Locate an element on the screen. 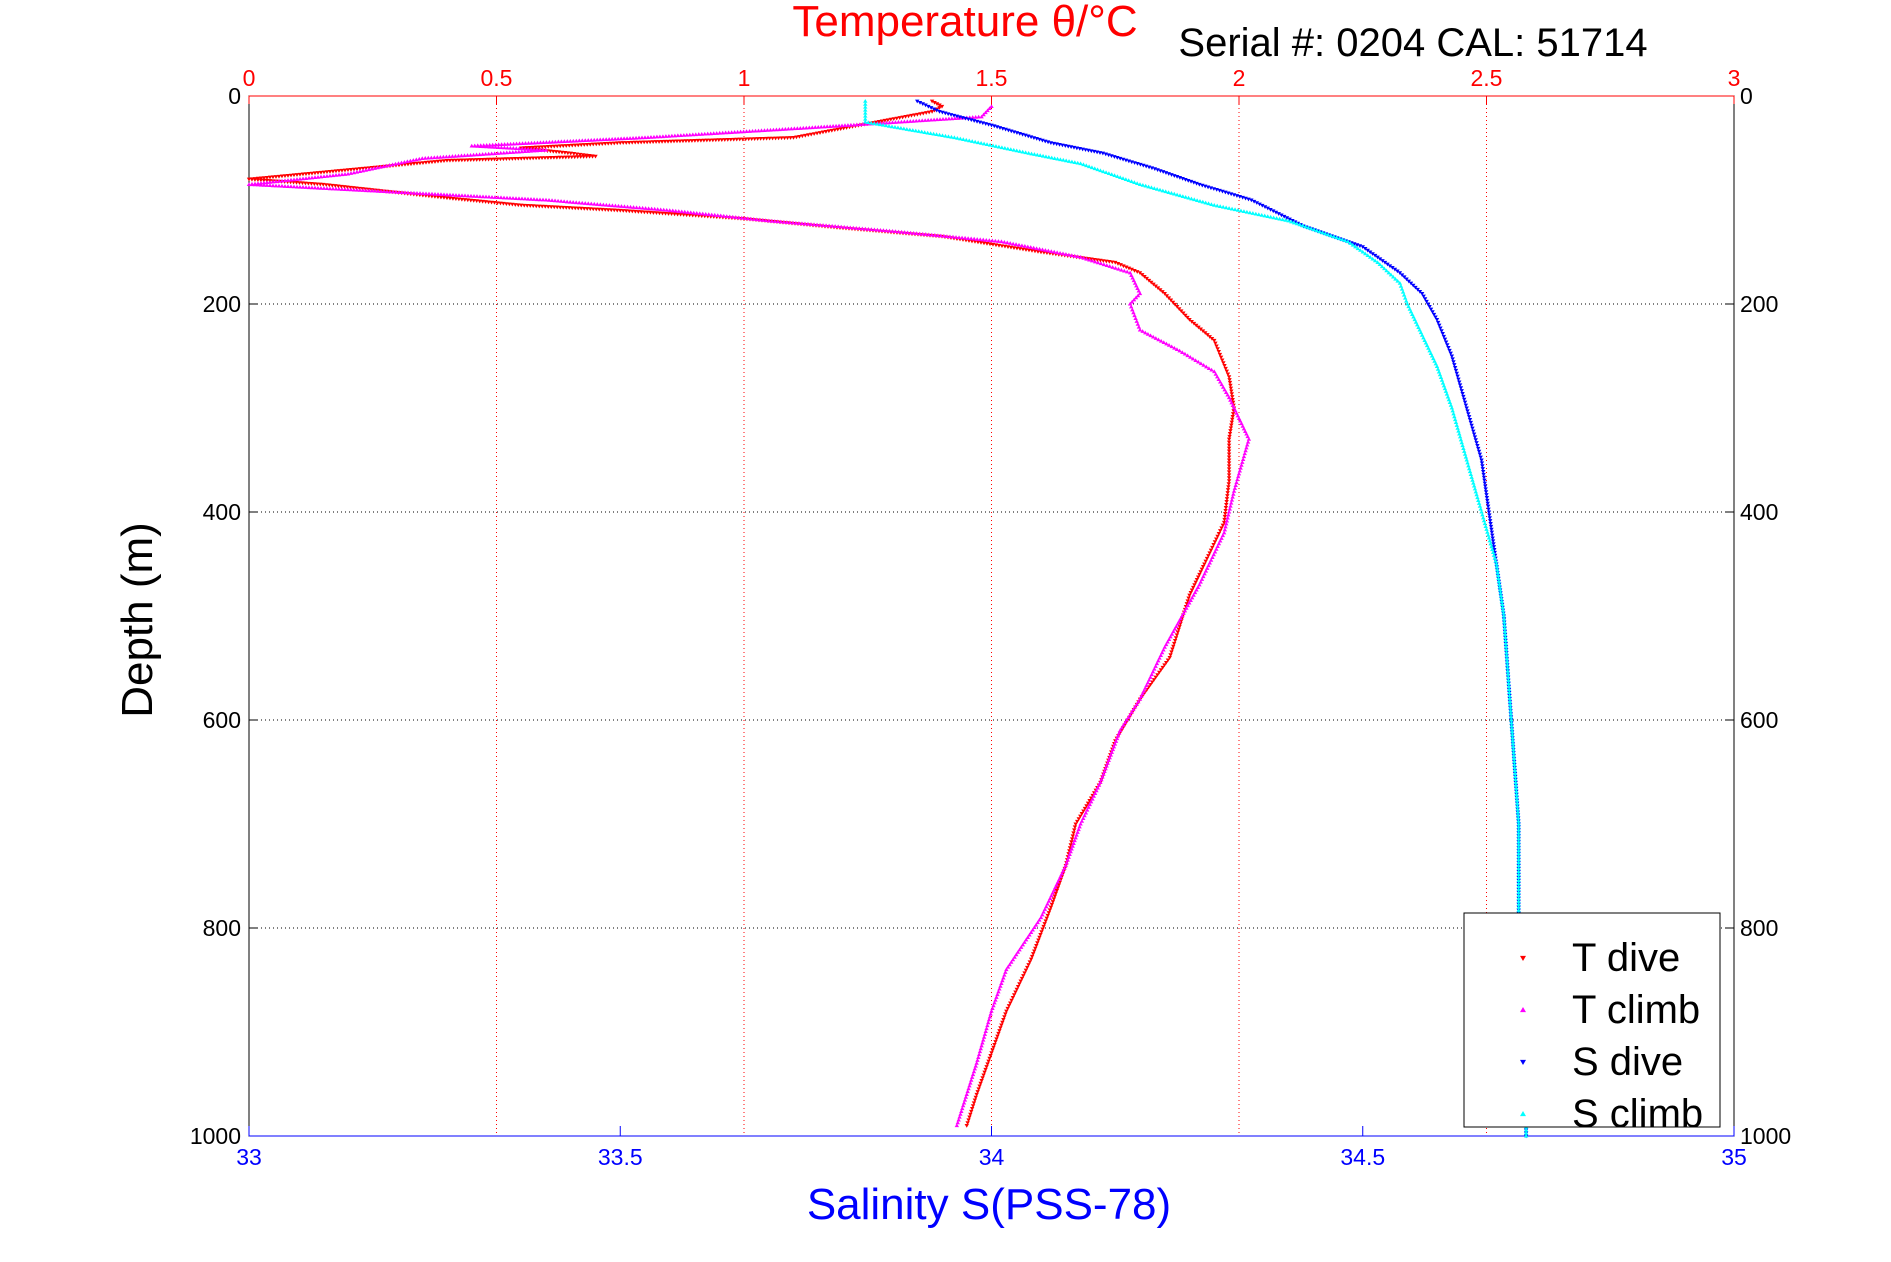 The image size is (1891, 1262). depth-tick-label-right: 800 is located at coordinates (1759, 928).